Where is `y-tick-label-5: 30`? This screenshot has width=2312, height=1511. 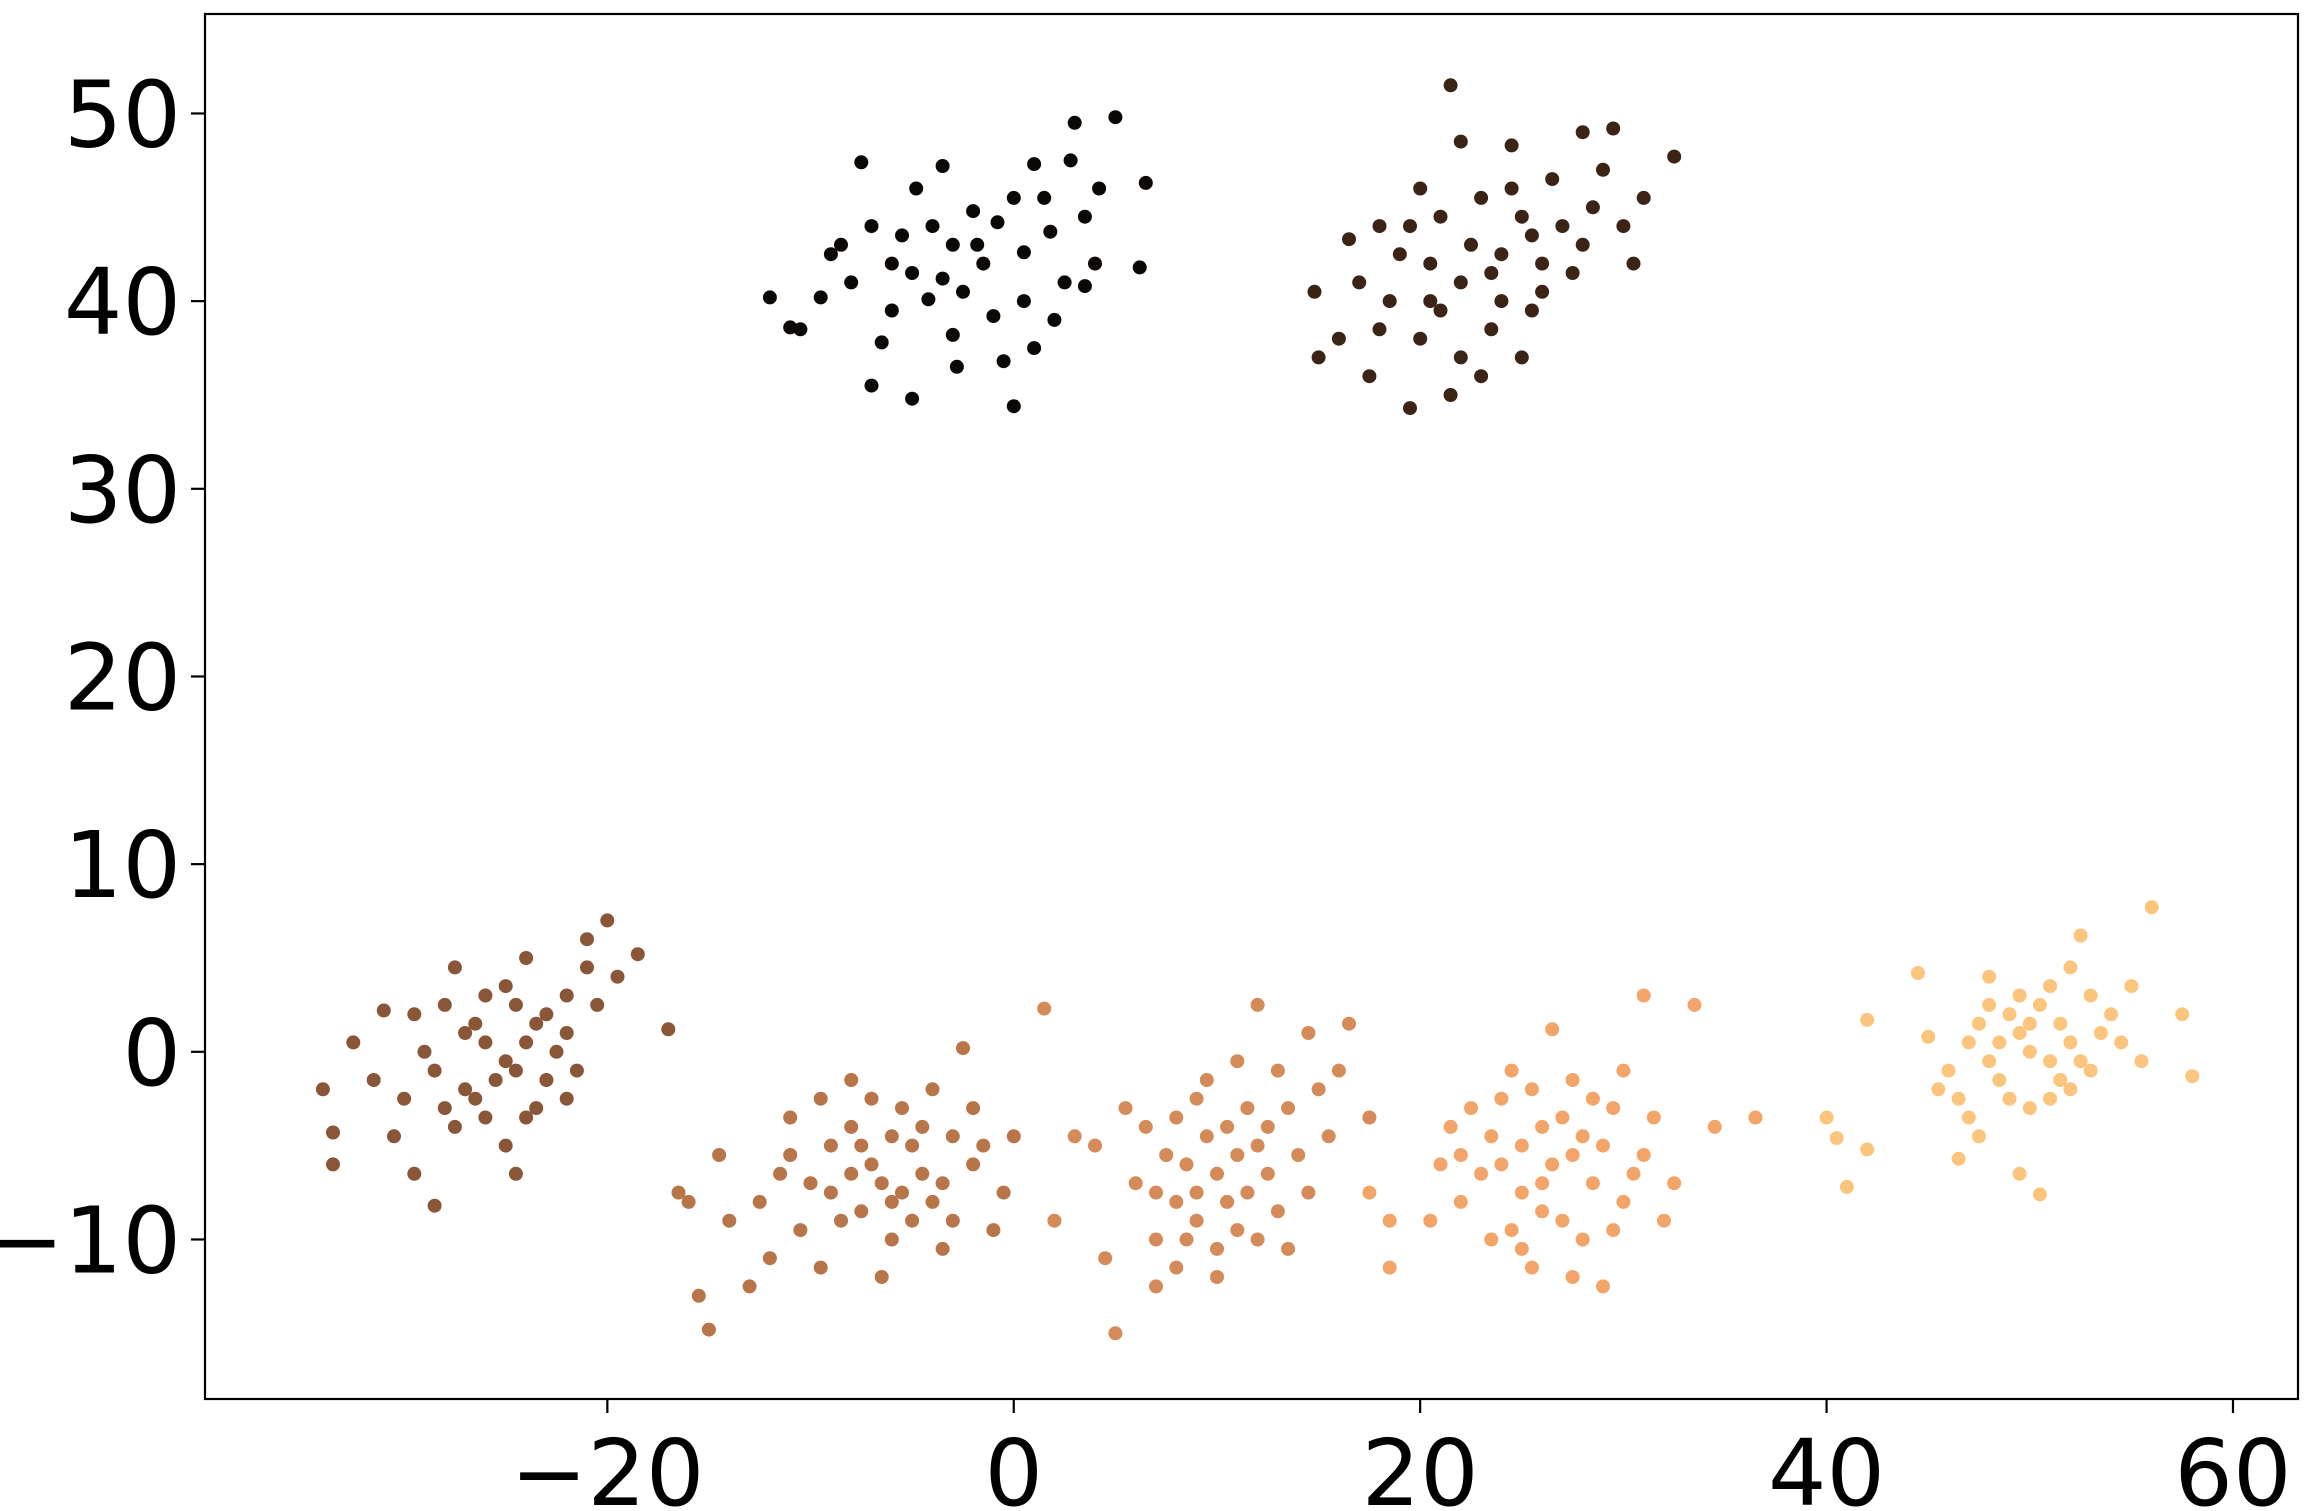
y-tick-label-5: 30 is located at coordinates (122, 490).